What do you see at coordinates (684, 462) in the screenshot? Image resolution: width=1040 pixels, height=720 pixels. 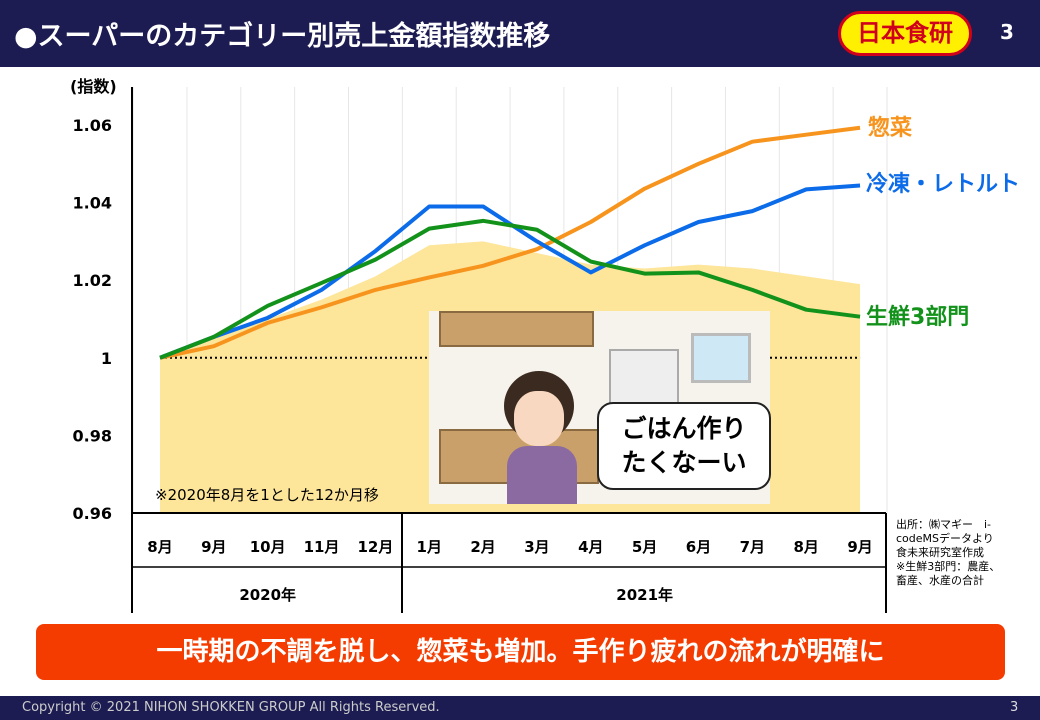 I see `bubble-line-2: たくなーい` at bounding box center [684, 462].